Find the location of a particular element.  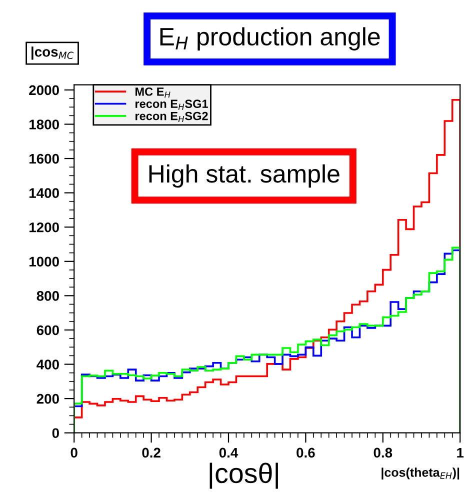

y-tick-label: 200 is located at coordinates (47, 399).